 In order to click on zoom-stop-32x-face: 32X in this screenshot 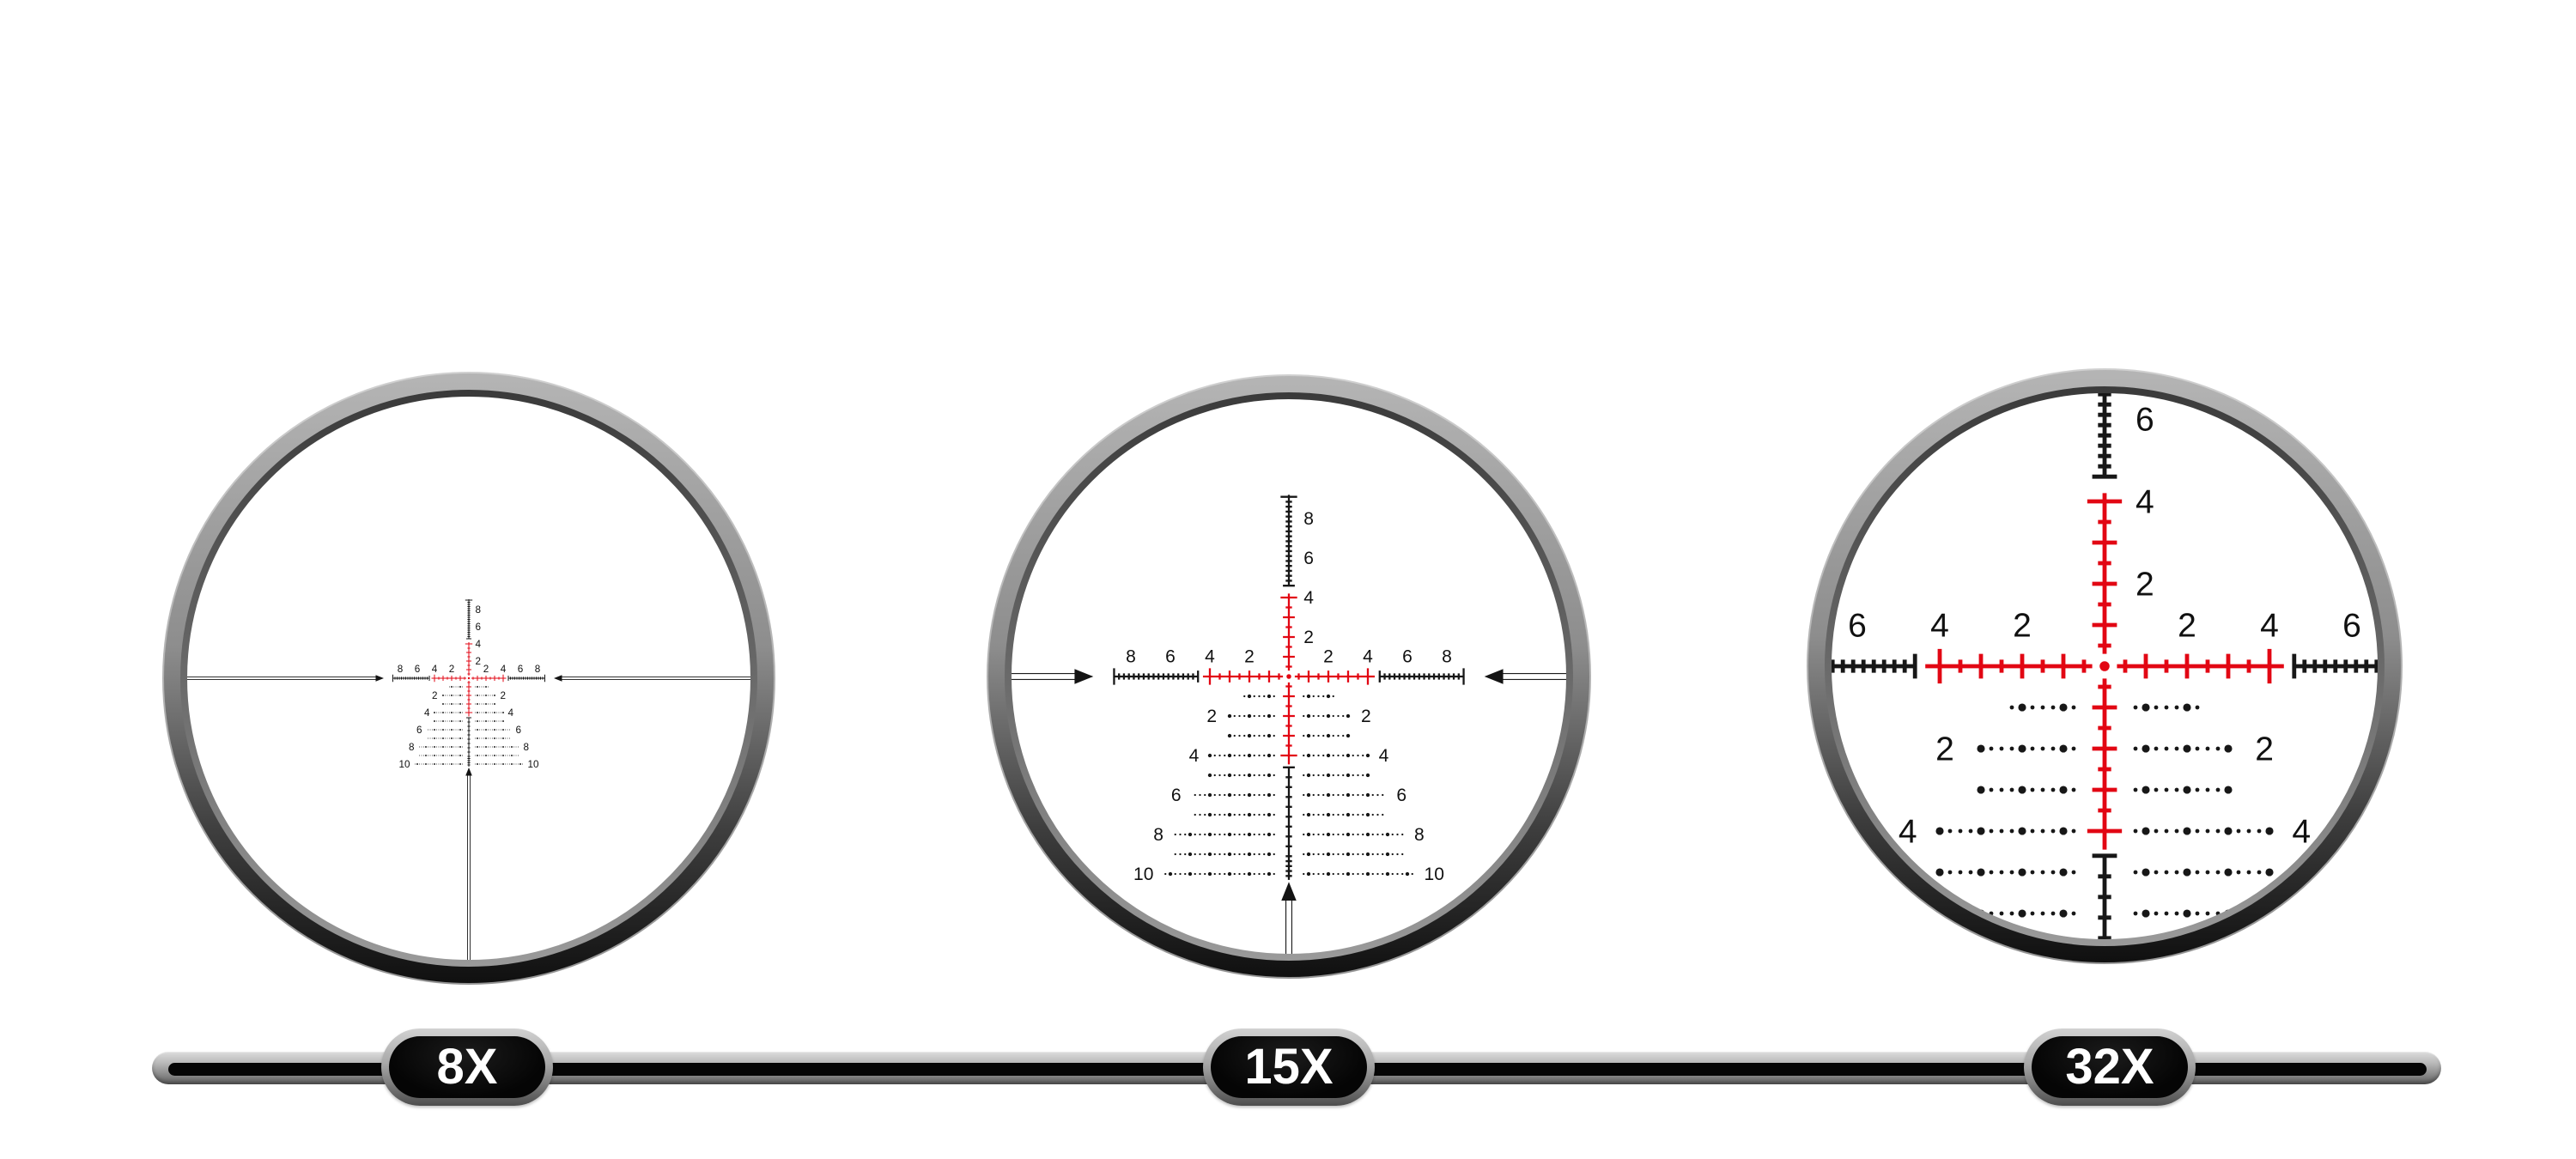, I will do `click(2110, 1067)`.